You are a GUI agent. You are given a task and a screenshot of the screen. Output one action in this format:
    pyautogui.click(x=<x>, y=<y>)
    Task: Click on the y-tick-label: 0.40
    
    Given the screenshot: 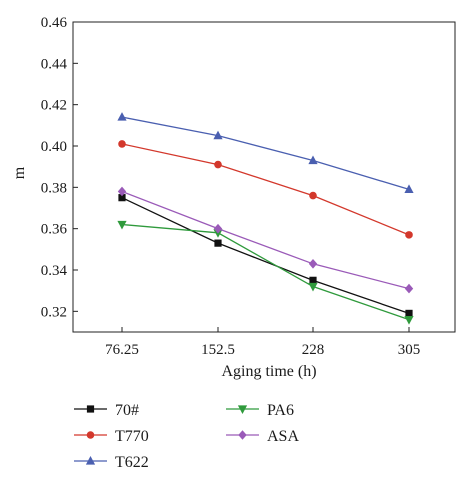 What is the action you would take?
    pyautogui.click(x=54, y=147)
    